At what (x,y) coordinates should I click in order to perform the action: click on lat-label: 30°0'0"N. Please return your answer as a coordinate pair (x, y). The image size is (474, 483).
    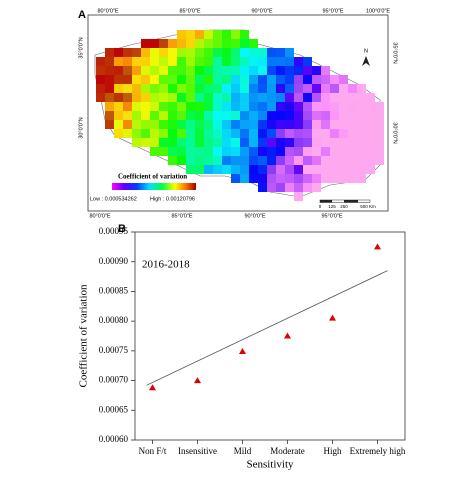
    Looking at the image, I should click on (81, 127).